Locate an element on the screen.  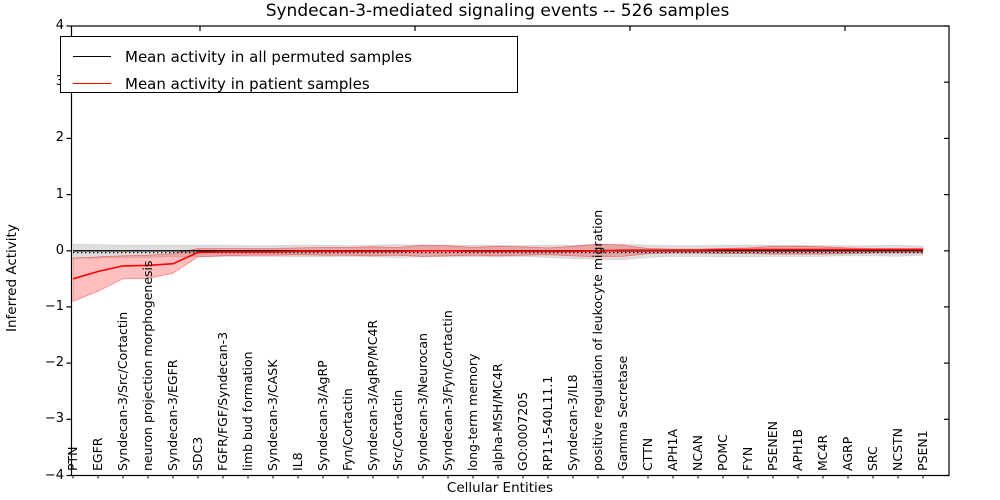
legend-line-patient-icon is located at coordinates (92, 83).